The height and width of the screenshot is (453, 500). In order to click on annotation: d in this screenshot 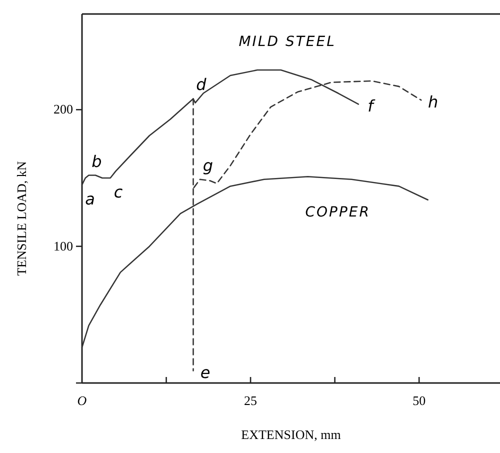, I will do `click(202, 84)`.